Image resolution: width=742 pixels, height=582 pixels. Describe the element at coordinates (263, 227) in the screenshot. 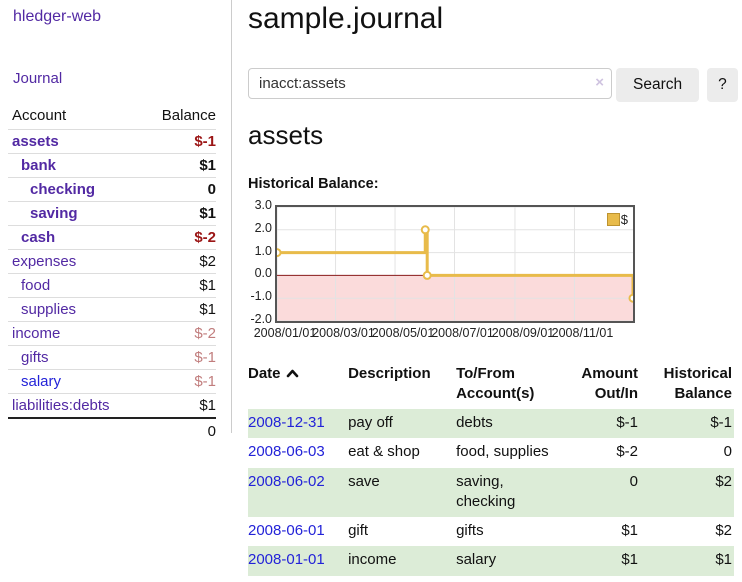

I see `y-axis-tick-label: 2.0` at that location.